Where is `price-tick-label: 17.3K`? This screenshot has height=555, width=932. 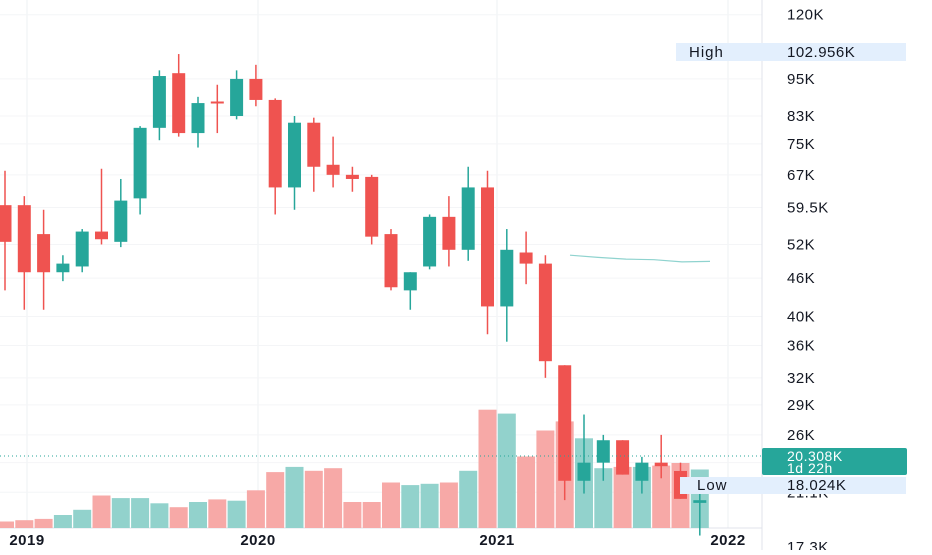
price-tick-label: 17.3K is located at coordinates (808, 544).